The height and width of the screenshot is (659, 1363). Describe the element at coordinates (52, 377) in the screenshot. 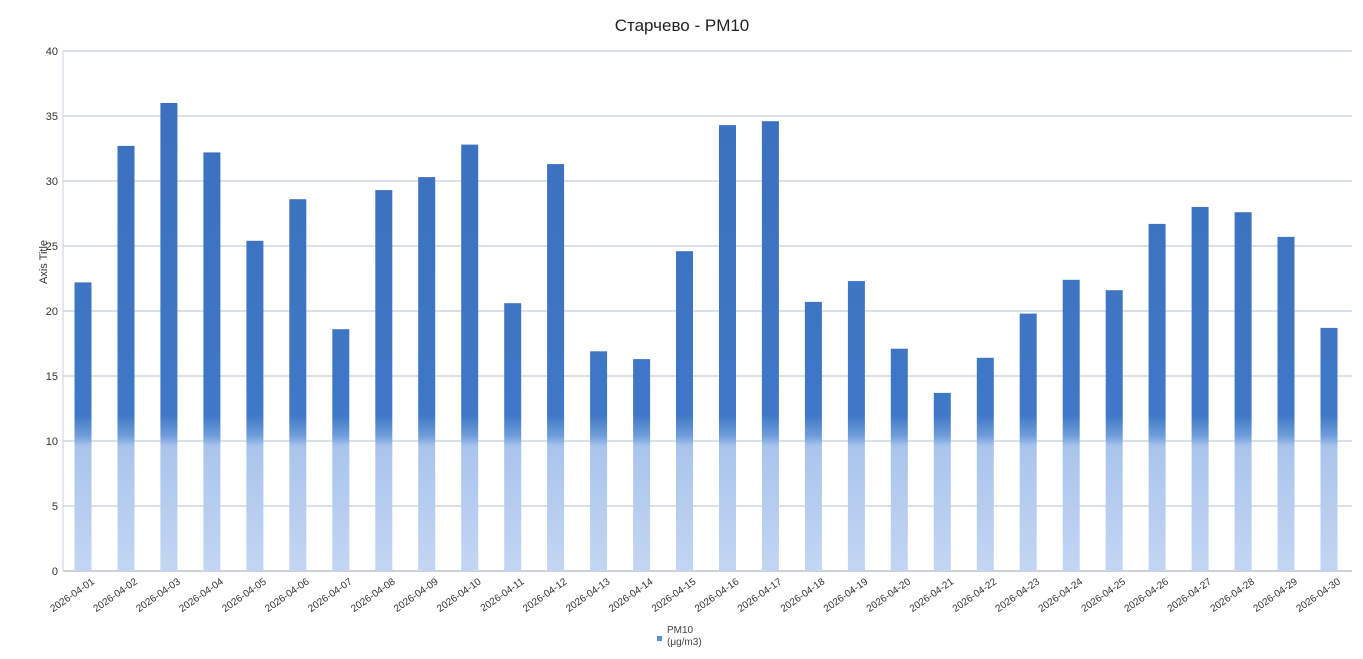

I see `y-tick-label: 15` at that location.